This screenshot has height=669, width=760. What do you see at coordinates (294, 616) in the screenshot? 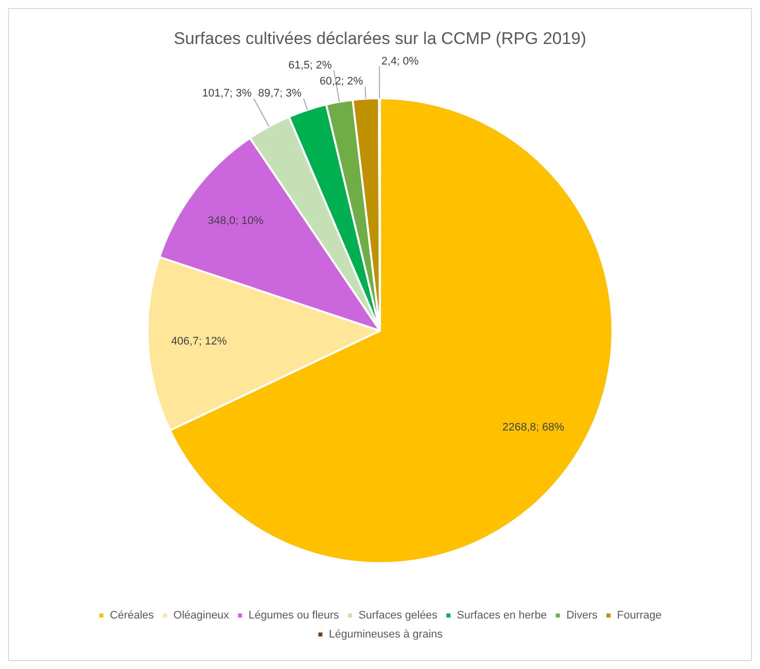
I see `legend-label: Légumes ou fleurs` at bounding box center [294, 616].